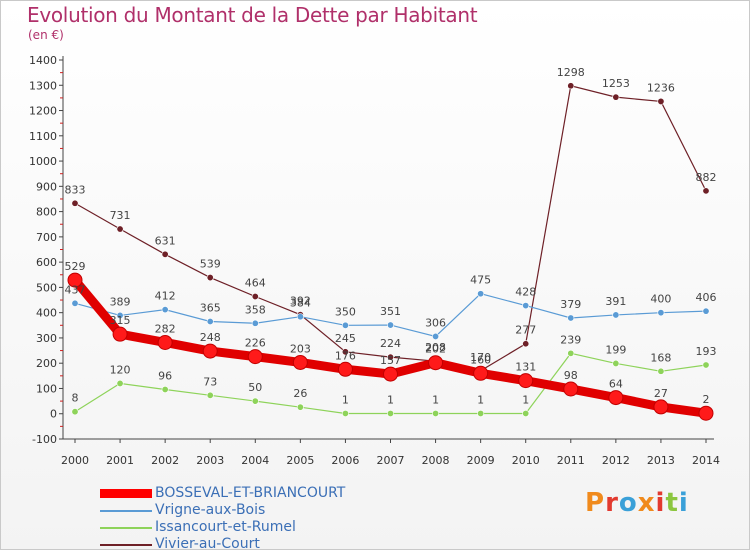 The height and width of the screenshot is (552, 750). Describe the element at coordinates (165, 296) in the screenshot. I see `data-label: 412` at that location.